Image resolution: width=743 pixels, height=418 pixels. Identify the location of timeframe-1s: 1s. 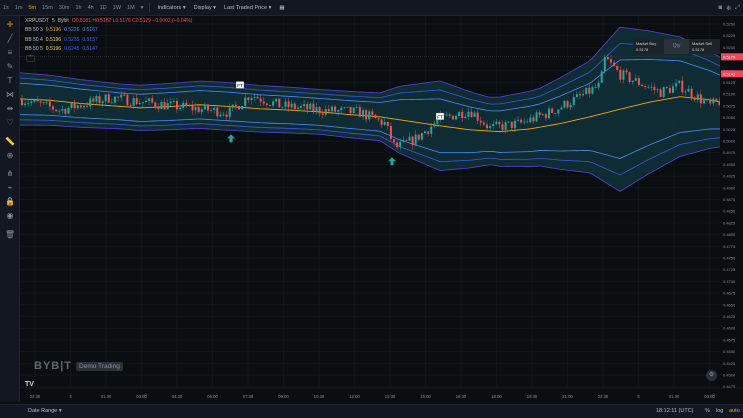
(6, 7).